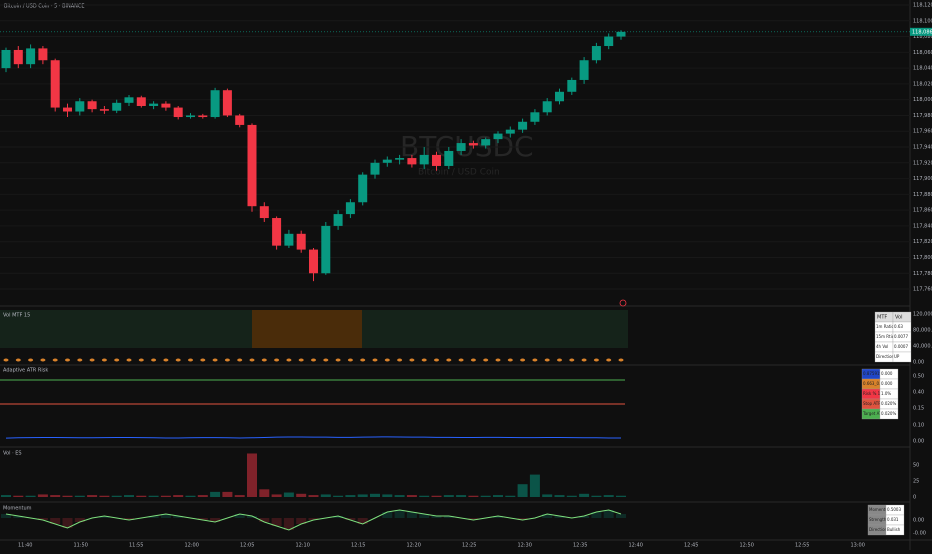  Describe the element at coordinates (922, 274) in the screenshot. I see `price-tick-label: 117,780.00` at that location.